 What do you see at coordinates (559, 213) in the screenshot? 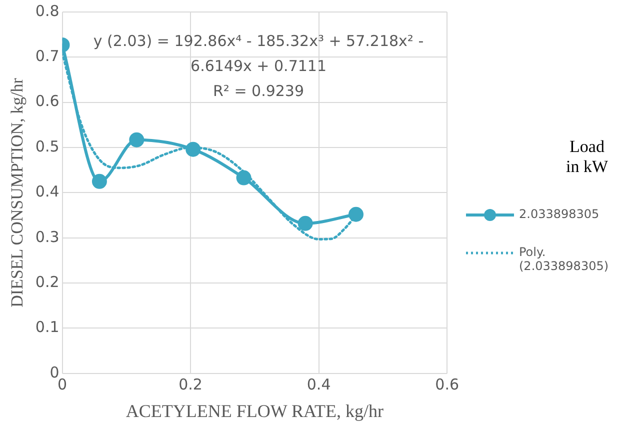
I see `legend-label: 2.033898305` at bounding box center [559, 213].